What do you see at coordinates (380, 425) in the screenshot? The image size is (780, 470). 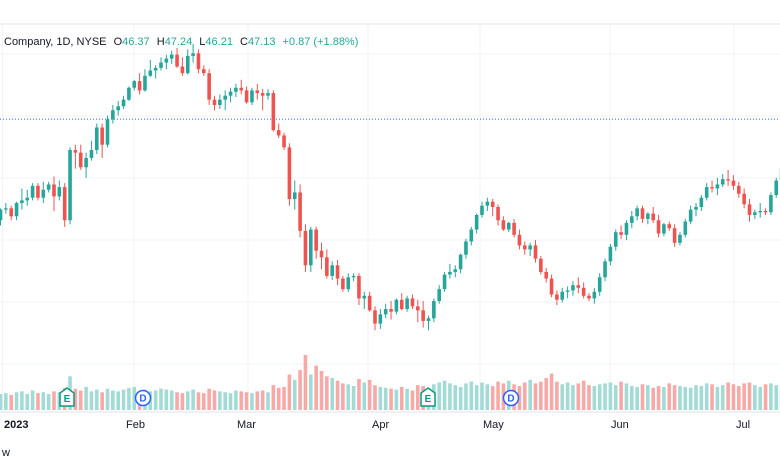 I see `x-tick-label: Apr` at bounding box center [380, 425].